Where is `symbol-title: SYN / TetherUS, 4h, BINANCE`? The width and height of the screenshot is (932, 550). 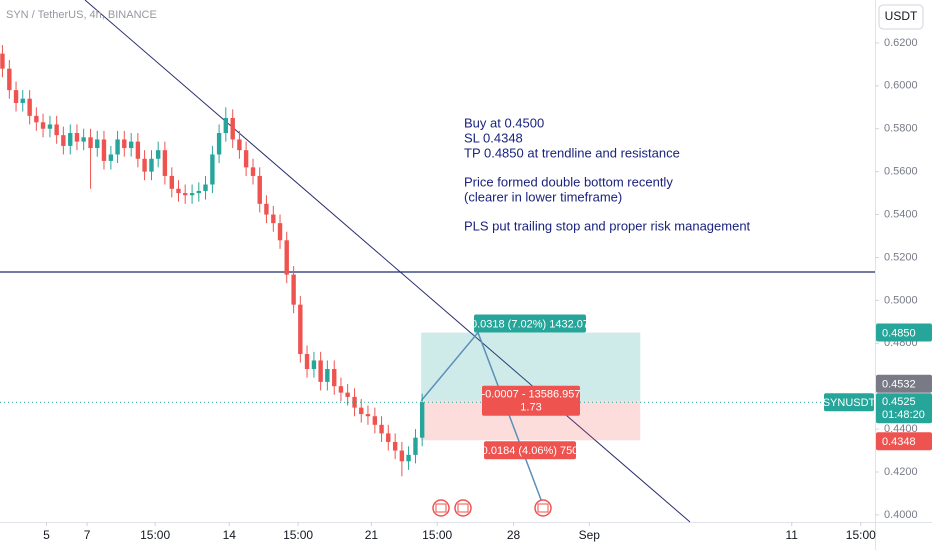
symbol-title: SYN / TetherUS, 4h, BINANCE is located at coordinates (81, 15).